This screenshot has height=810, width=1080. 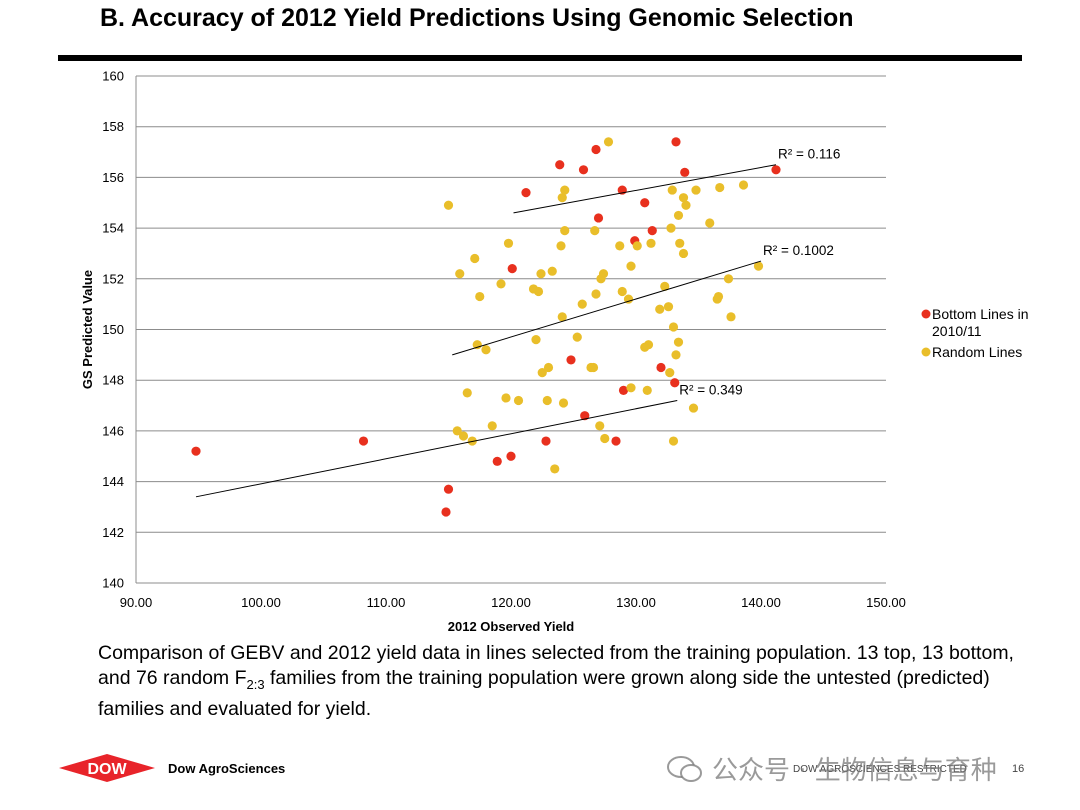 What do you see at coordinates (809, 154) in the screenshot?
I see `r-squared-label: R² = 0.116` at bounding box center [809, 154].